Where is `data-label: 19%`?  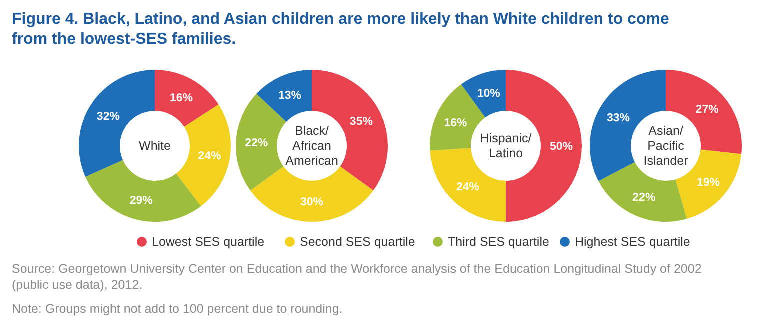 data-label: 19% is located at coordinates (708, 182).